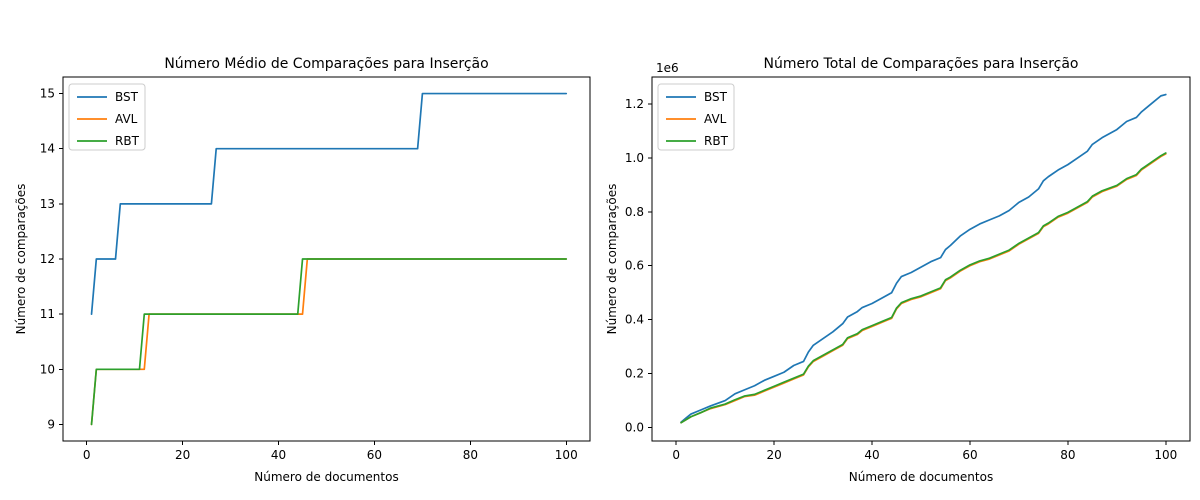  I want to click on x-tick-label-total-80: 80, so click(1067, 455).